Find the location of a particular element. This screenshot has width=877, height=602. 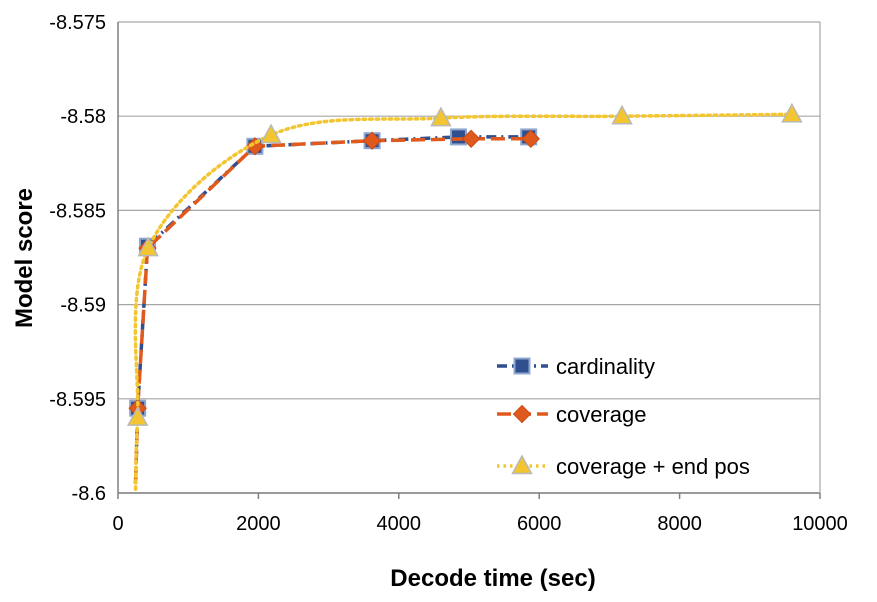

y-axis-title: Model score is located at coordinates (24, 258).